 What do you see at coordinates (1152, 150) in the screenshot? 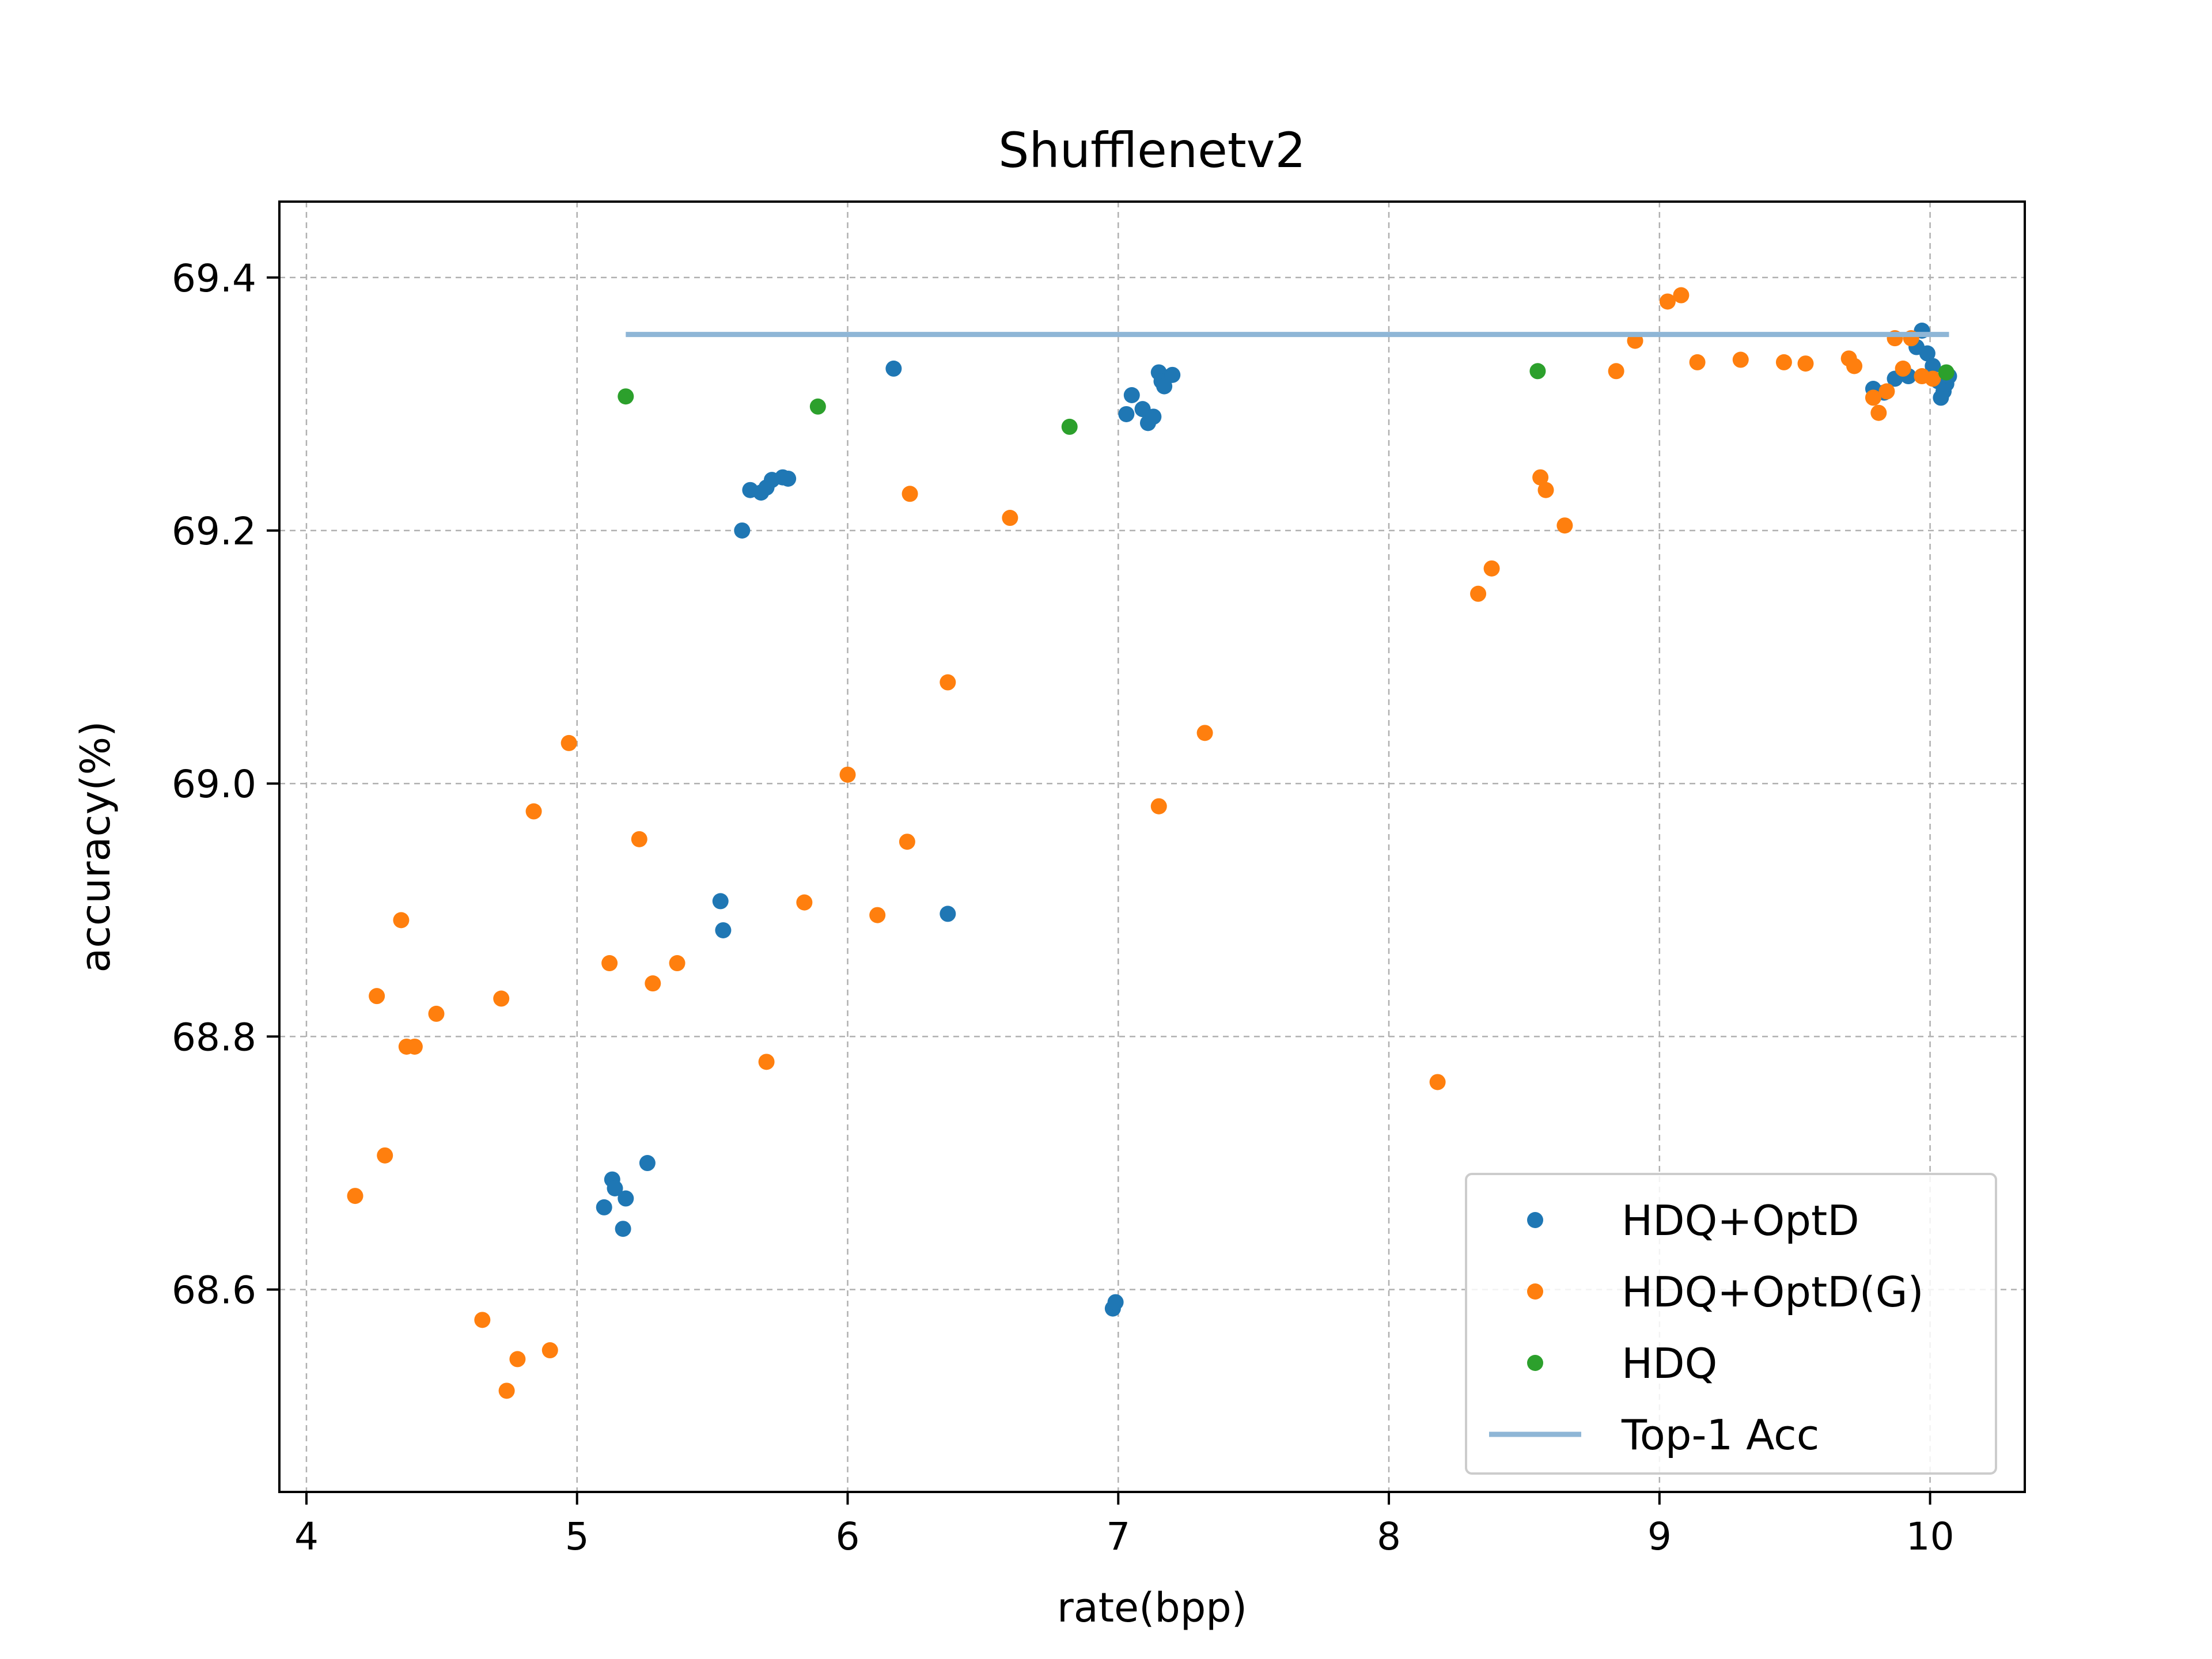
I see `chart-title: Shufflenetv2` at bounding box center [1152, 150].